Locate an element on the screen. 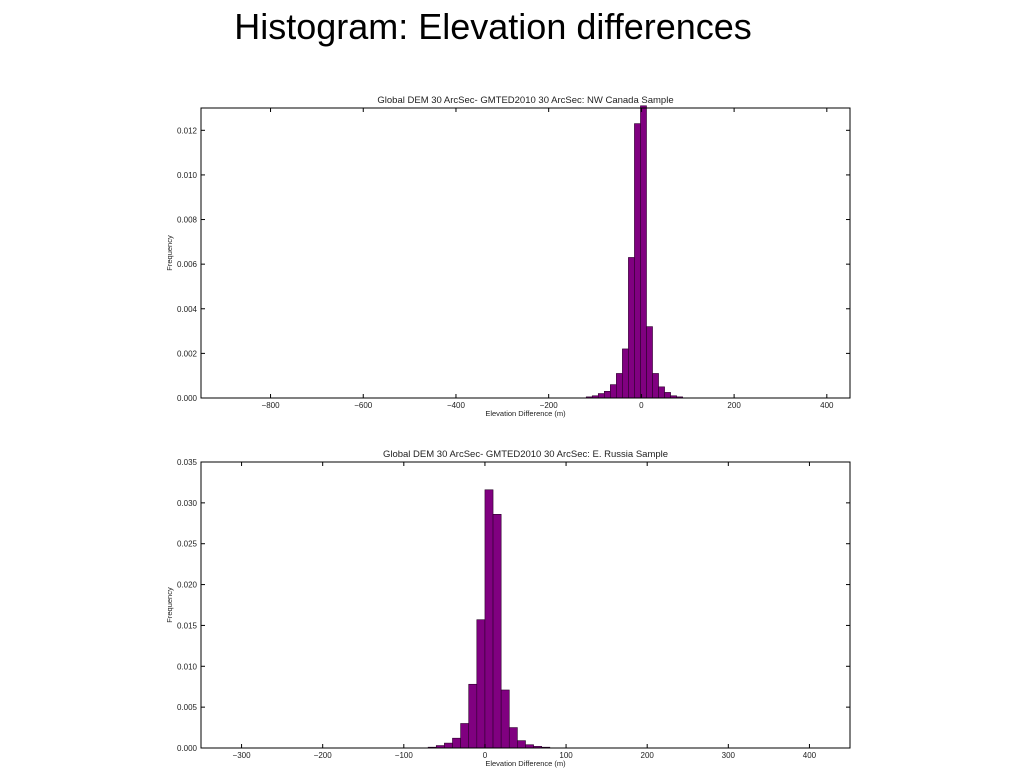 The height and width of the screenshot is (768, 1024). slide-title: Histogram: Elevation differences is located at coordinates (493, 26).